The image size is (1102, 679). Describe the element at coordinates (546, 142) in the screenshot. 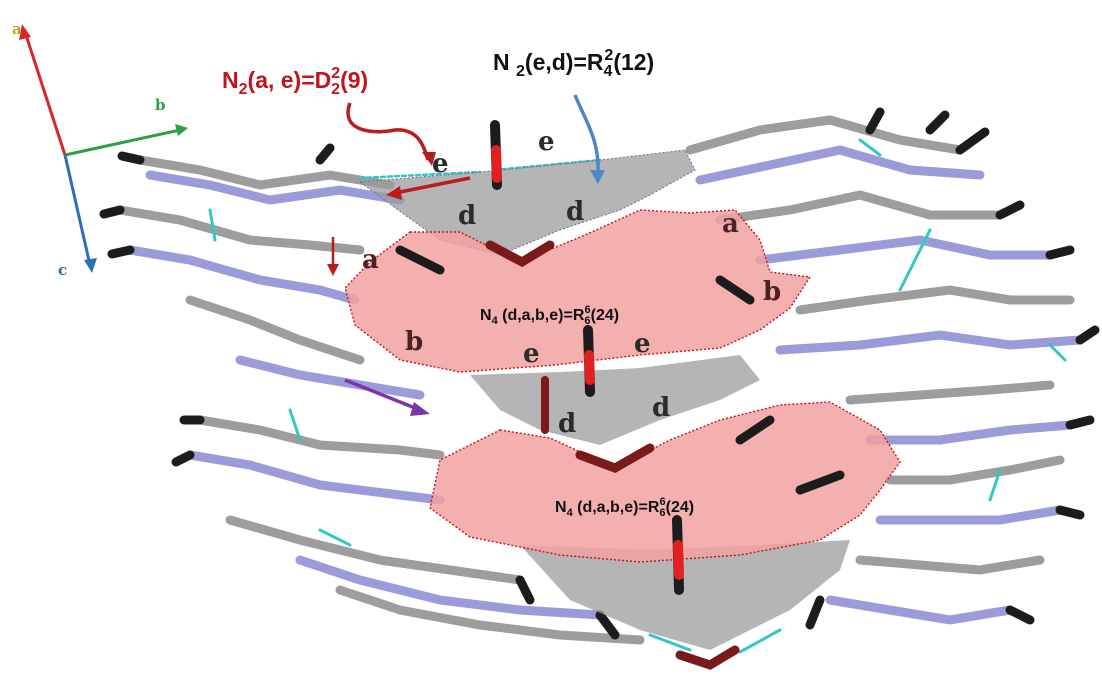

I see `bond-letter-e2: e` at that location.